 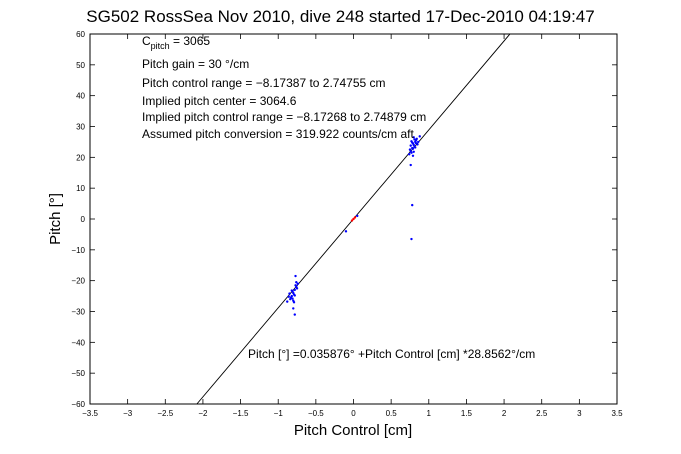 I want to click on annotation-c-pitch-main: C, so click(x=146, y=41).